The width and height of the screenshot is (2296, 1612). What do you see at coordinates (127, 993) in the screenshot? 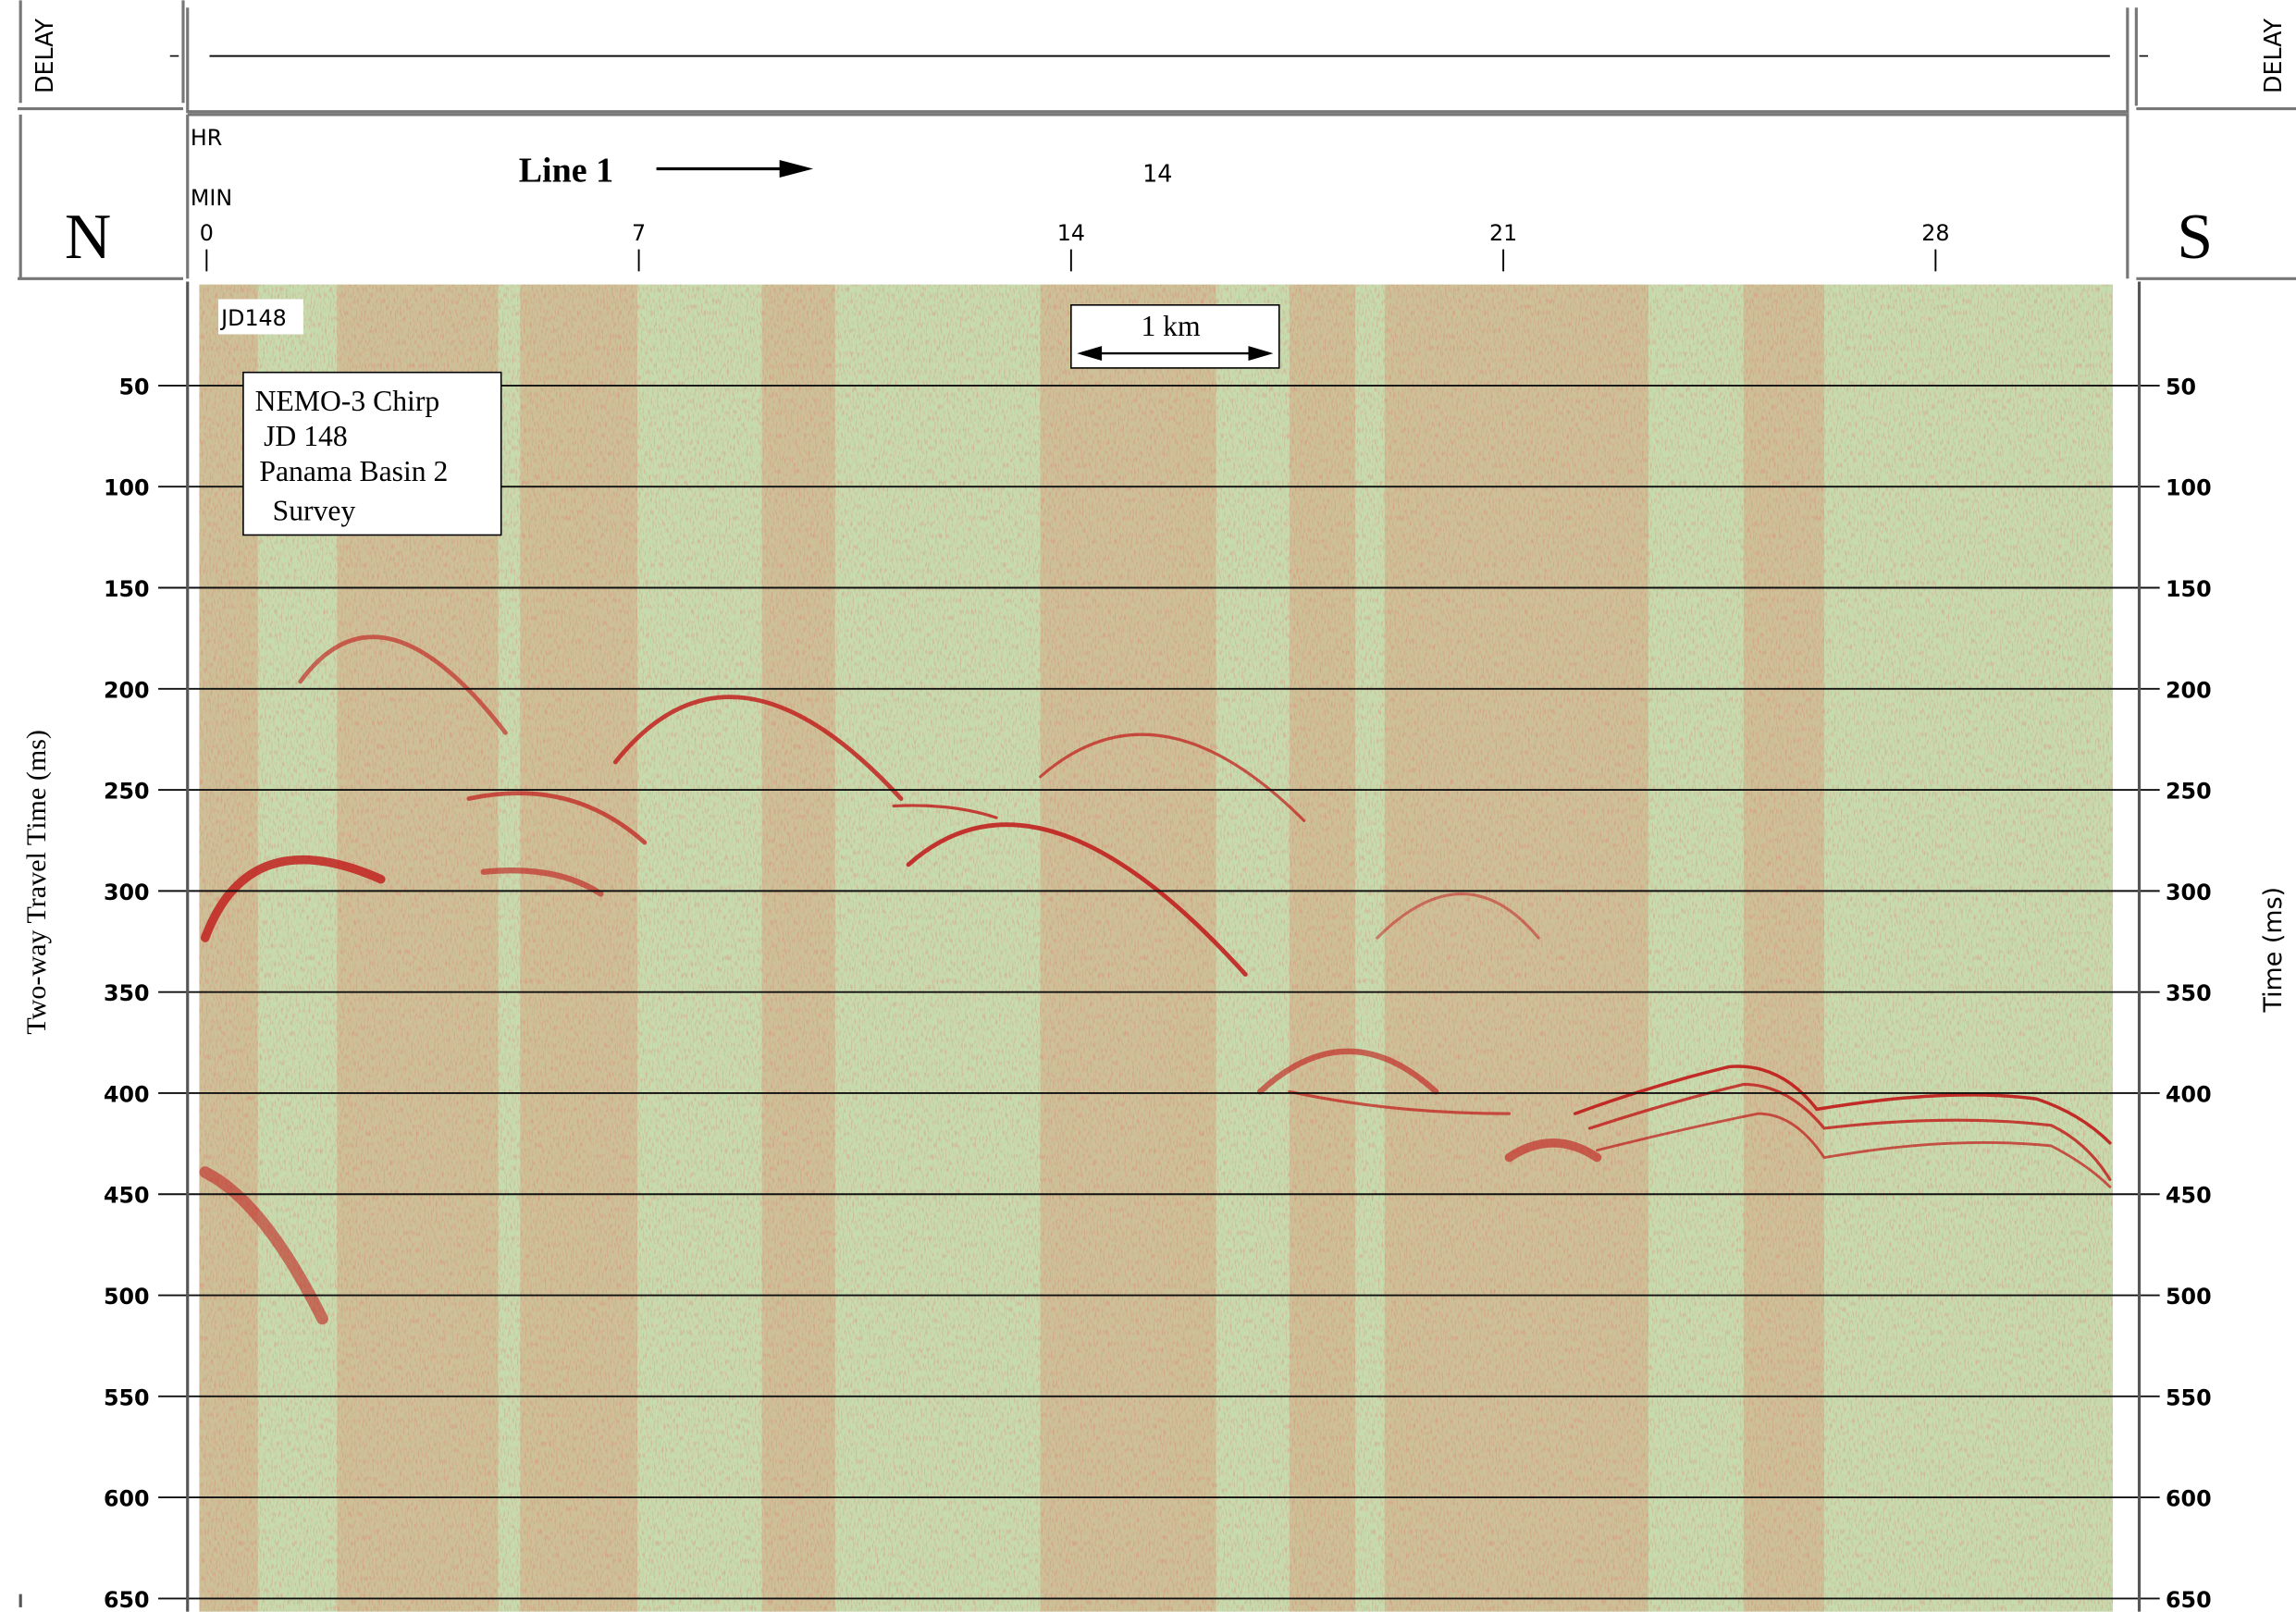
I see `y-tick-label: 350` at bounding box center [127, 993].